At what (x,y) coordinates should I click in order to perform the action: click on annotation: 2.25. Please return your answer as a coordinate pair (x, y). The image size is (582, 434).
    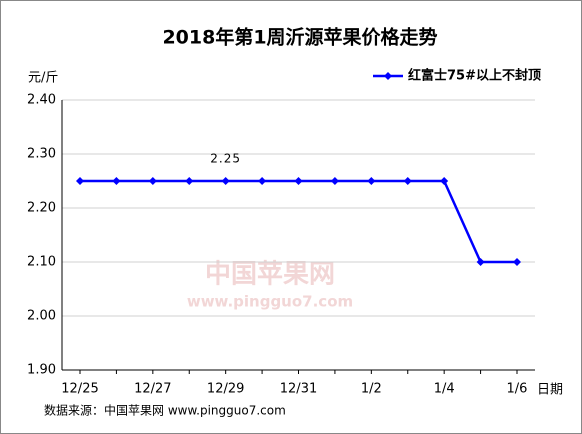
    Looking at the image, I should click on (225, 159).